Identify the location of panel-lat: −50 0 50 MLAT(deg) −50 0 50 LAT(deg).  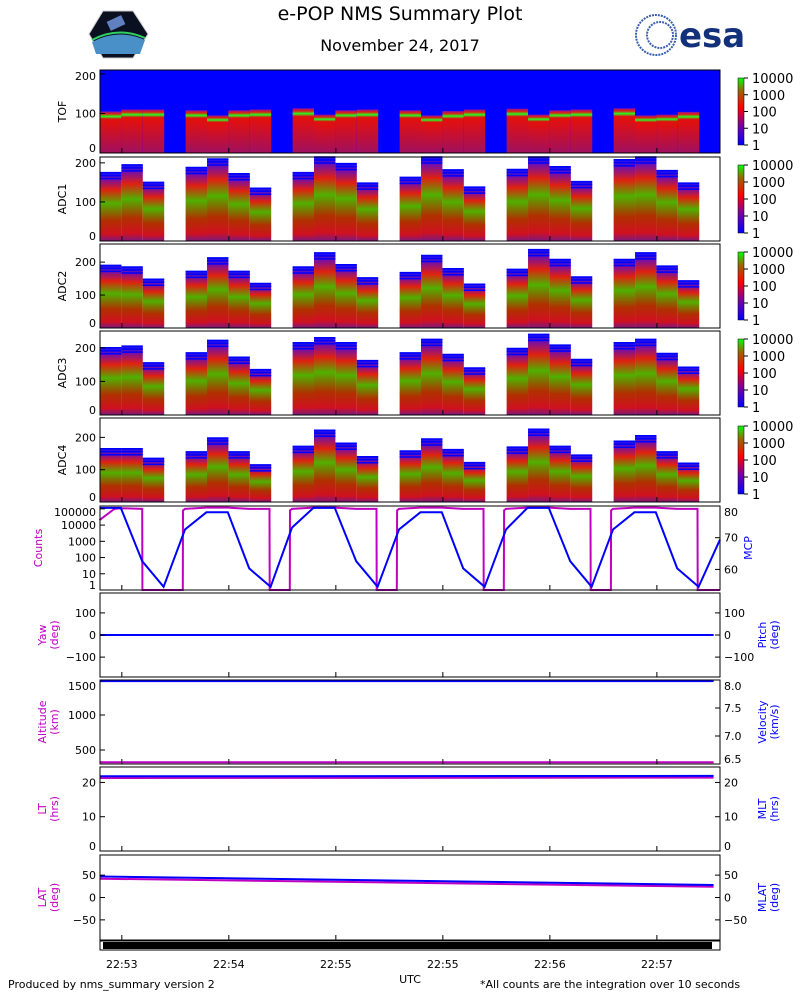
(408, 897).